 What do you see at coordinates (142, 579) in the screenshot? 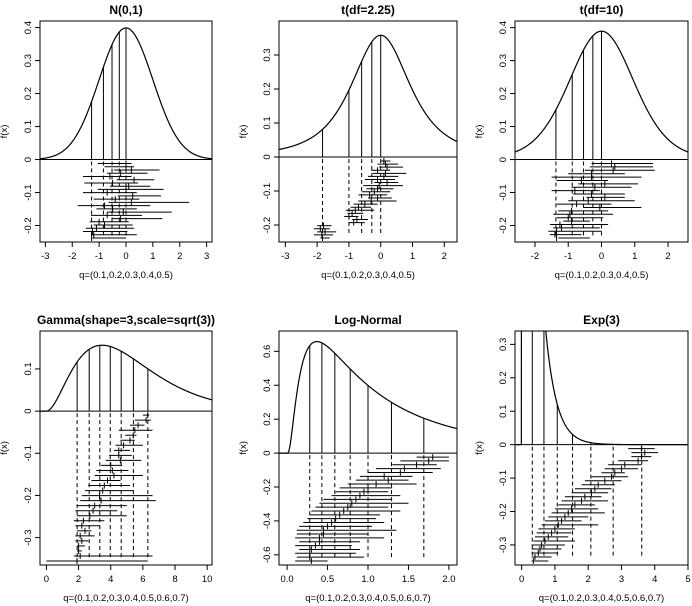
I see `x-tick-label: 6` at bounding box center [142, 579].